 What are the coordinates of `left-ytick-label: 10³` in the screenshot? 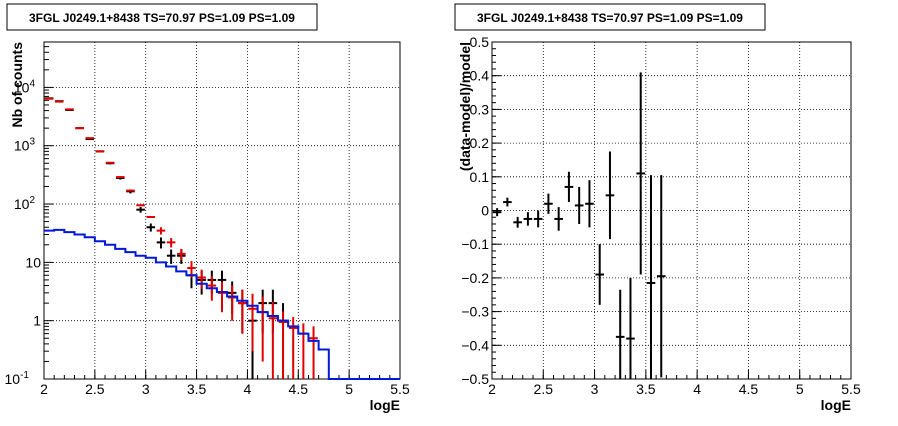 It's located at (25, 145).